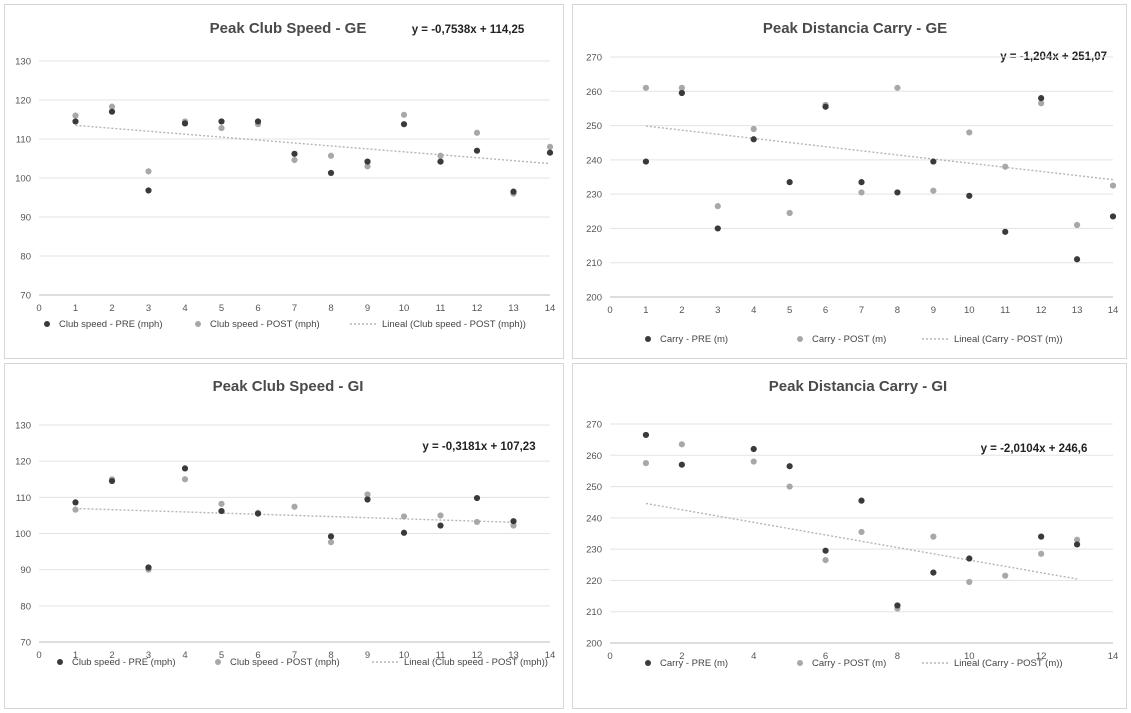 Image resolution: width=1131 pixels, height=713 pixels. What do you see at coordinates (594, 229) in the screenshot?
I see `y-tick-label: 220` at bounding box center [594, 229].